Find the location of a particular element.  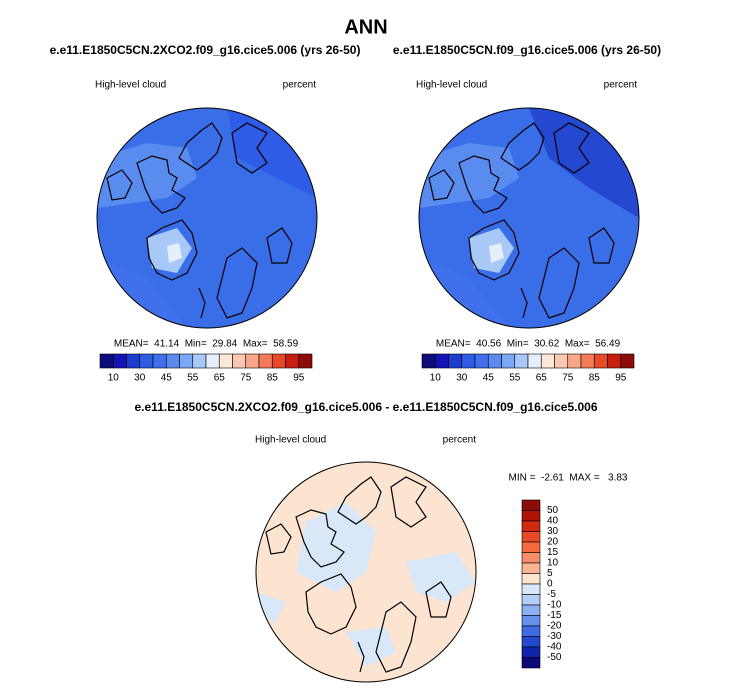

colorbar-label: 15 is located at coordinates (553, 552).